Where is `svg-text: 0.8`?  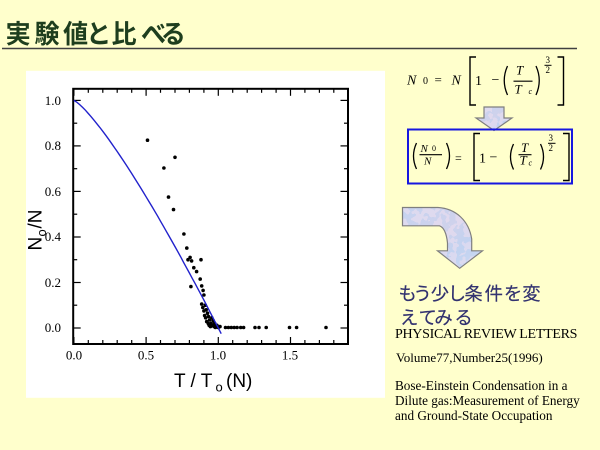
svg-text: 0.8 is located at coordinates (53, 145).